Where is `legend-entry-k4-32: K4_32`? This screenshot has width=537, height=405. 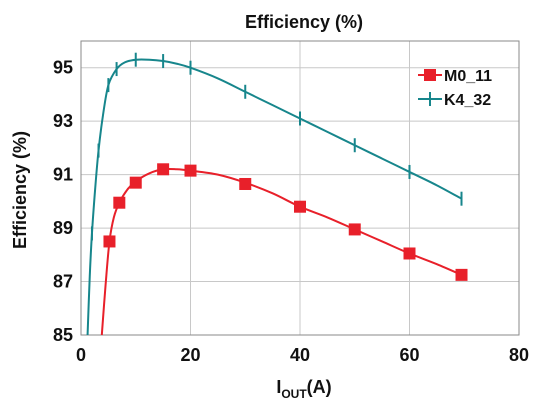 legend-entry-k4-32: K4_32 is located at coordinates (454, 100).